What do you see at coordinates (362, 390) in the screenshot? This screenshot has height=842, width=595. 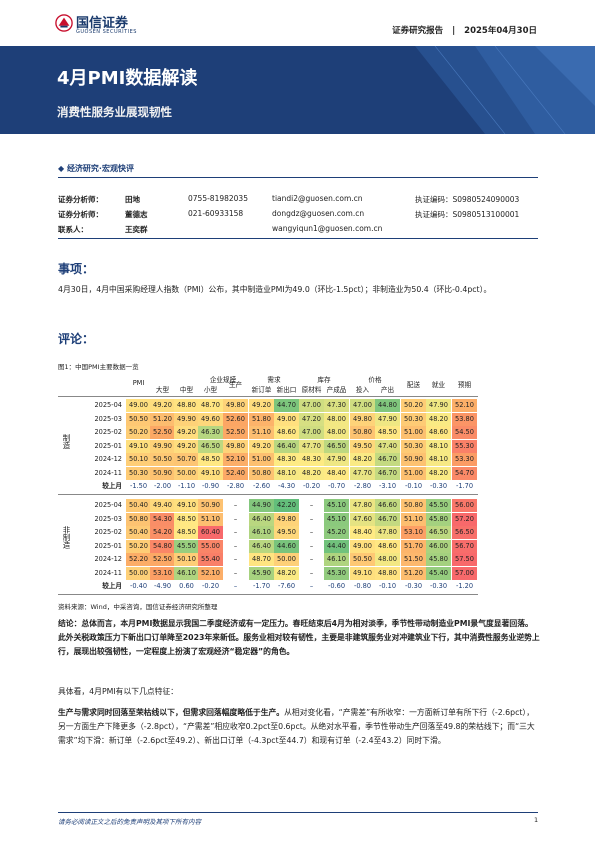 I see `column-header: 投入` at bounding box center [362, 390].